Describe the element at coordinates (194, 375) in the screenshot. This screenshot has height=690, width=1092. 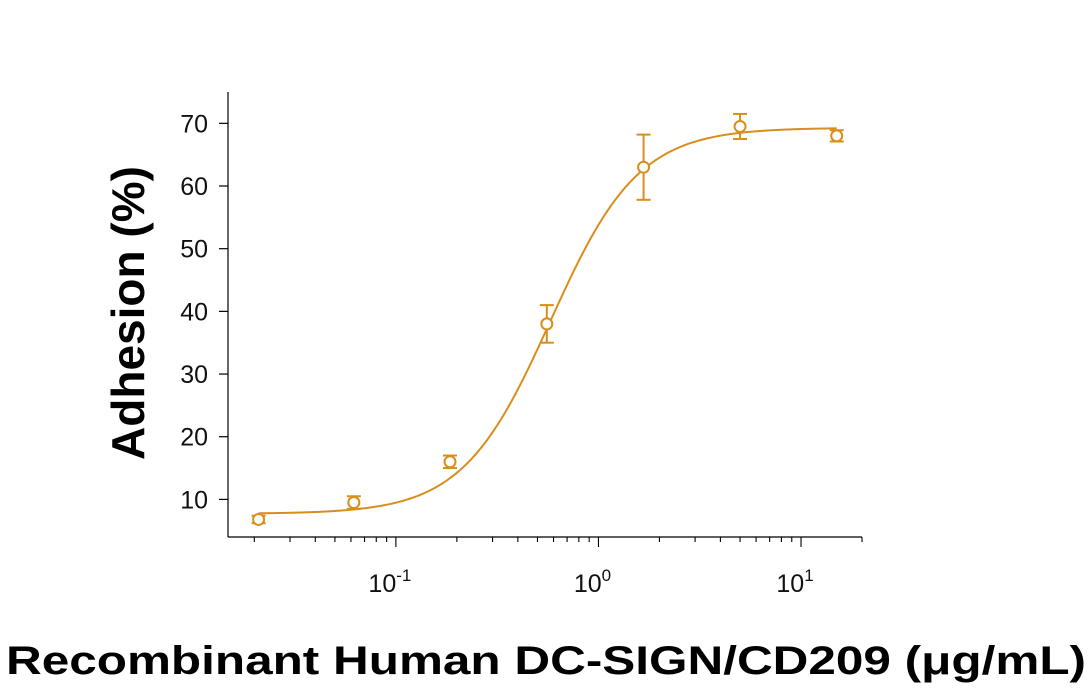
I see `y-tick-label: 30` at that location.